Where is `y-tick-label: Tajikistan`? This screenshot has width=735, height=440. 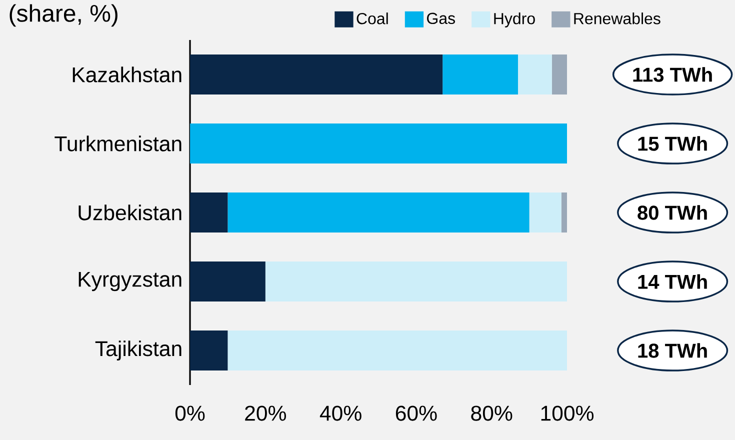 y-tick-label: Tajikistan is located at coordinates (138, 350).